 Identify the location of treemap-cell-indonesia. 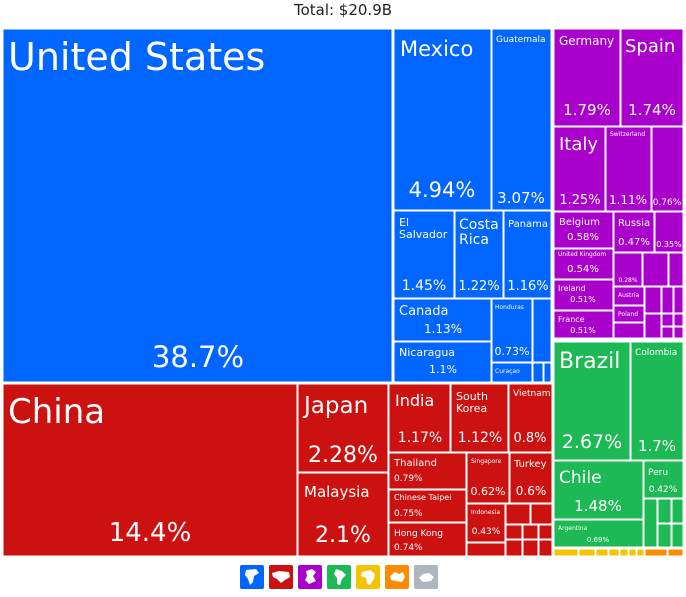
(486, 523).